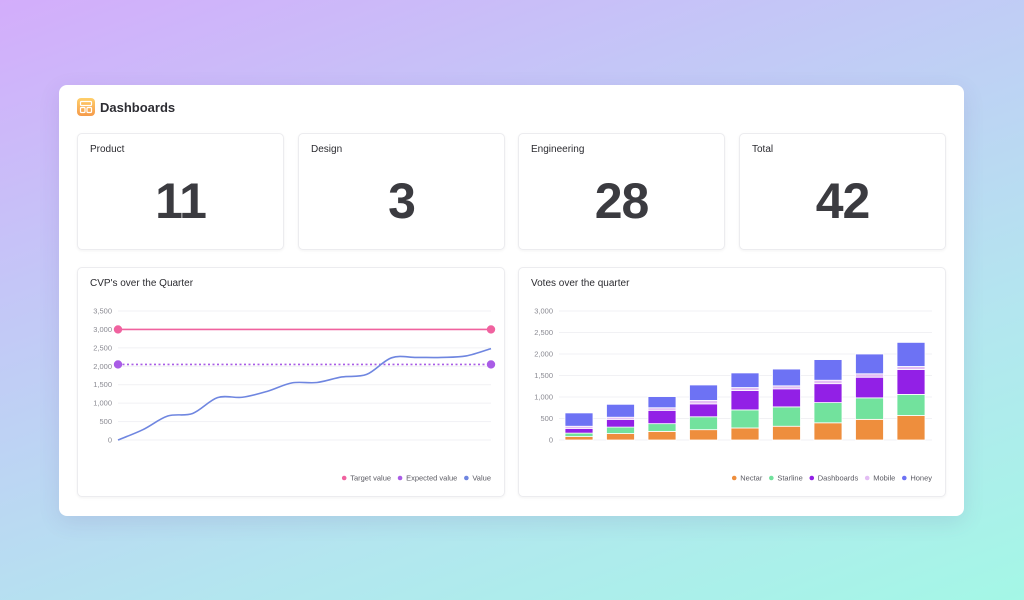 The width and height of the screenshot is (1024, 600). Describe the element at coordinates (622, 201) in the screenshot. I see `stat-value-engineering: 28` at that location.